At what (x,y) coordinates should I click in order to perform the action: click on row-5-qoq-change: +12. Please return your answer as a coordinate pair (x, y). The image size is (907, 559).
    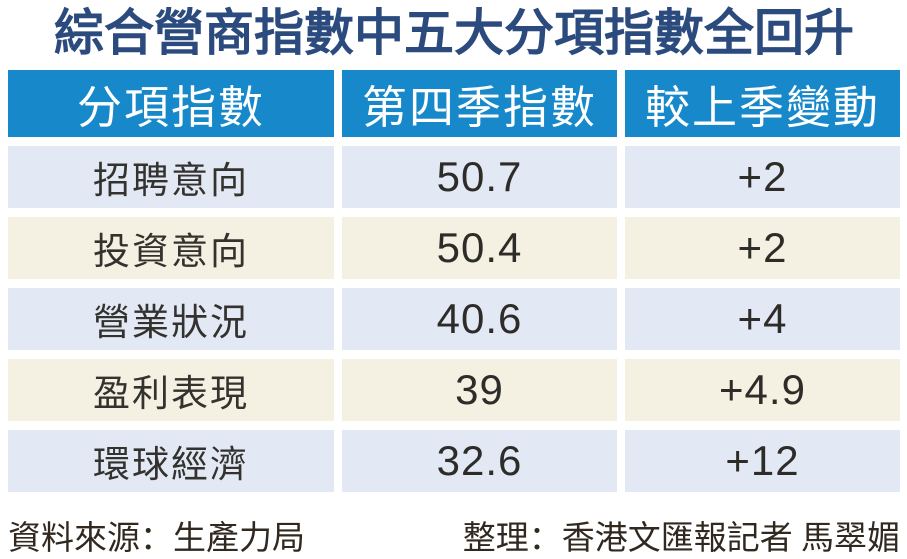
    Looking at the image, I should click on (762, 461).